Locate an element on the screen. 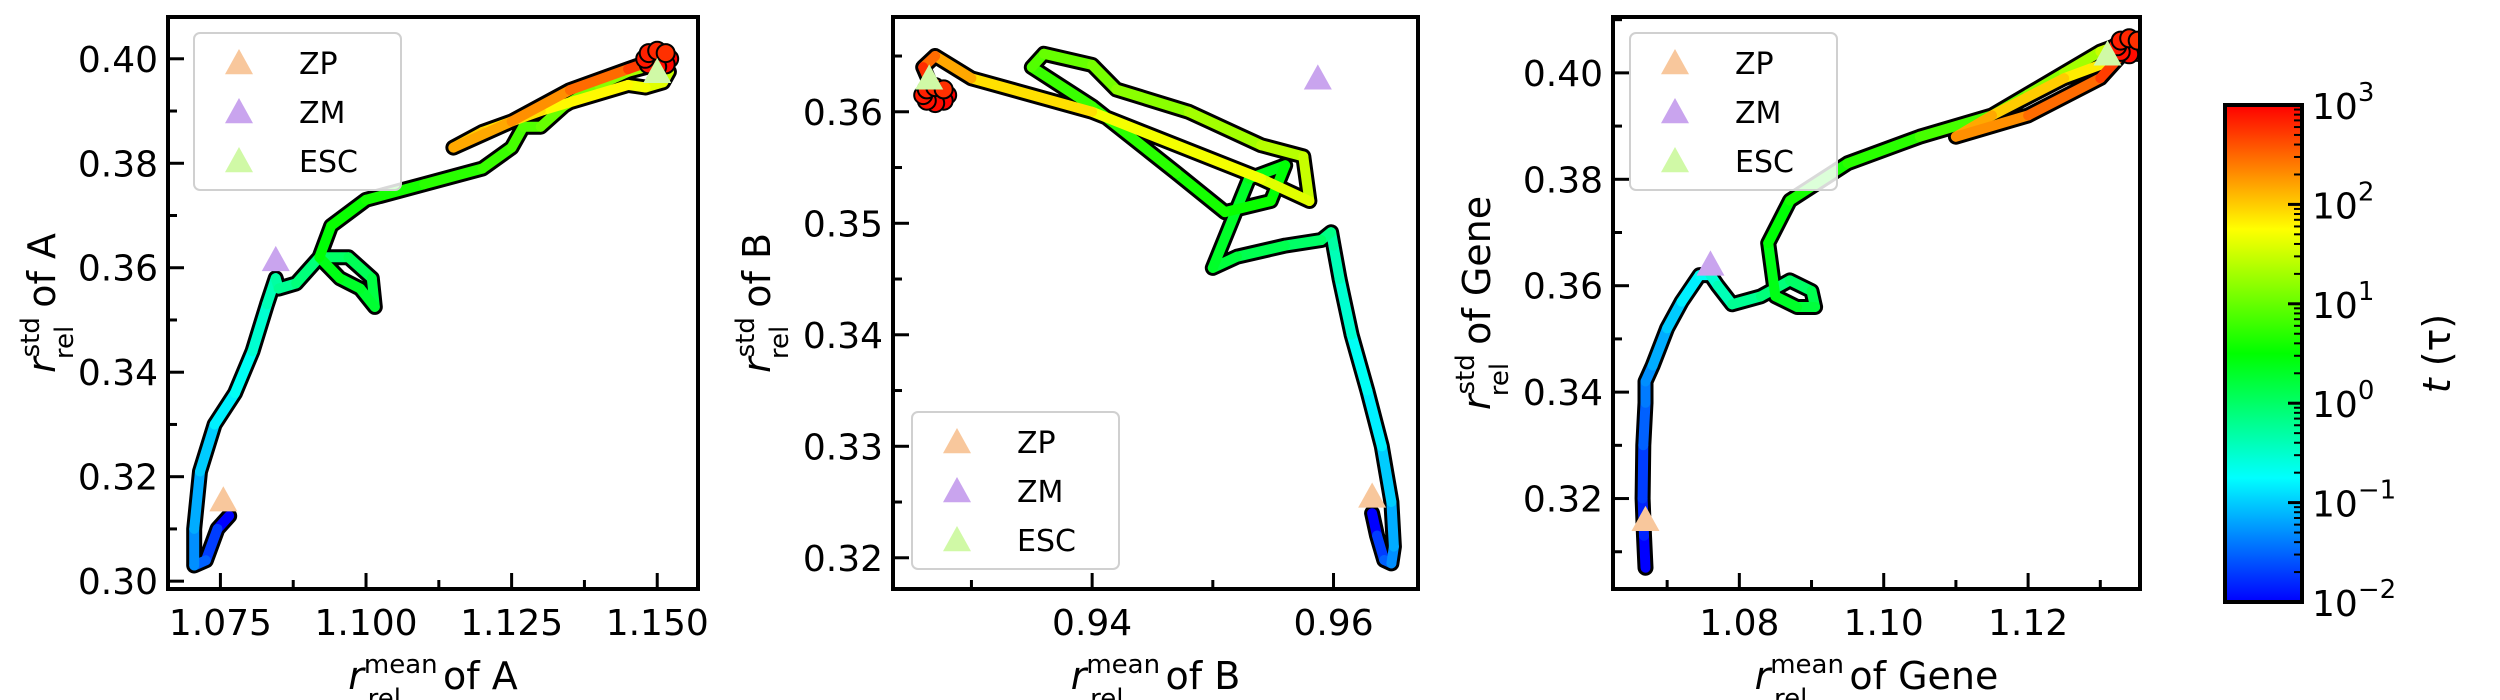  legend-box is located at coordinates (297, 111).